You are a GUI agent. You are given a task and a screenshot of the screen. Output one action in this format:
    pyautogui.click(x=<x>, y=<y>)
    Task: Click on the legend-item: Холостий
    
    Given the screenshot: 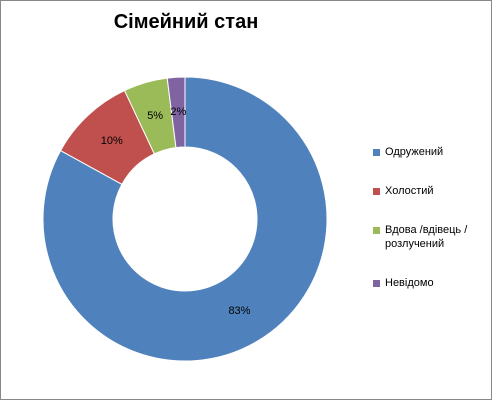 What is the action you would take?
    pyautogui.click(x=430, y=191)
    